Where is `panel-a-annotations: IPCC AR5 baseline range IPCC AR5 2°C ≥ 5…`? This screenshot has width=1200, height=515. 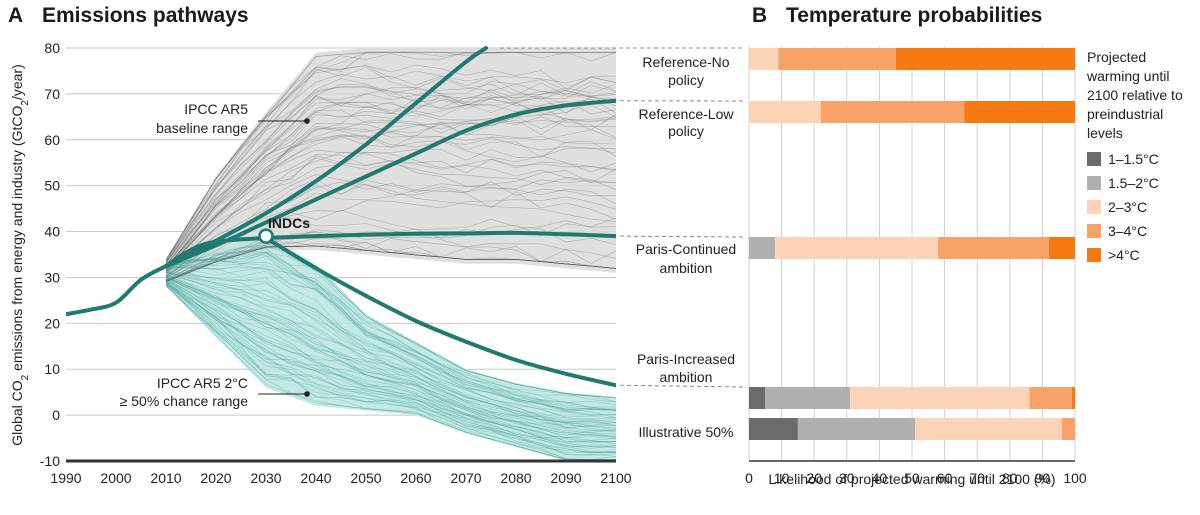 panel-a-annotations: IPCC AR5 baseline range IPCC AR5 2°C ≥ 5… is located at coordinates (215, 255).